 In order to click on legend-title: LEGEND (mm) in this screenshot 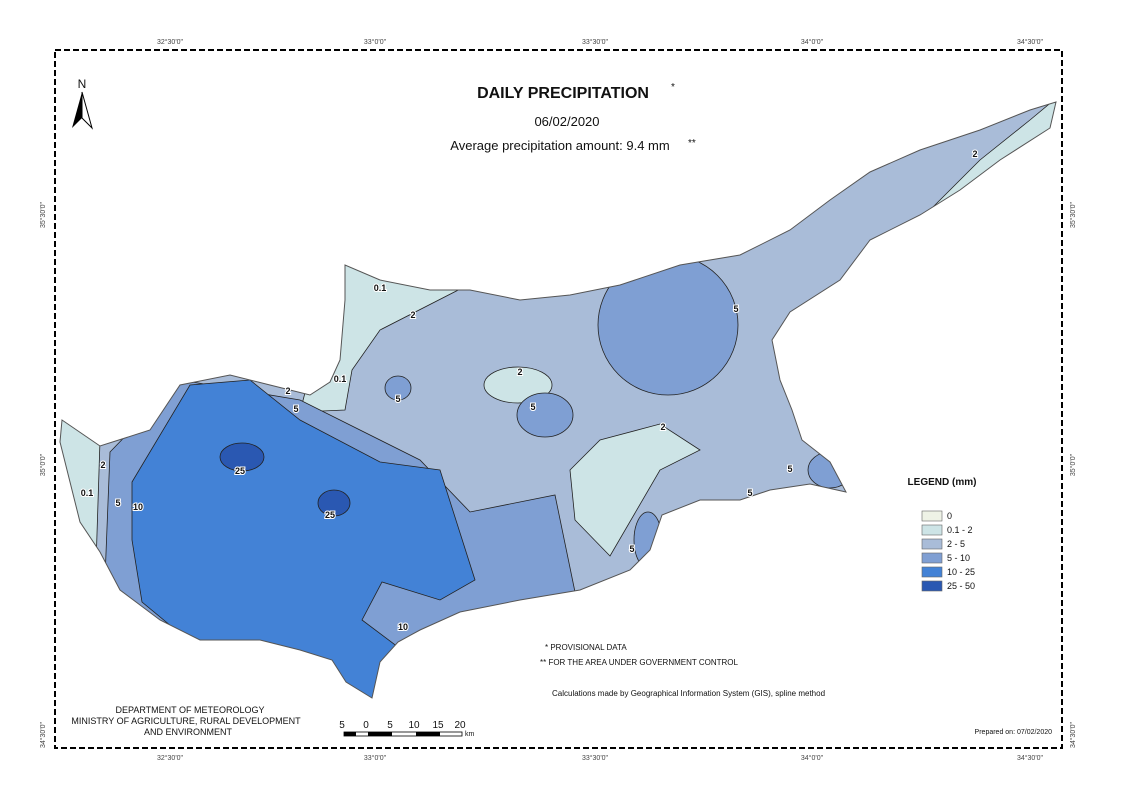, I will do `click(942, 482)`.